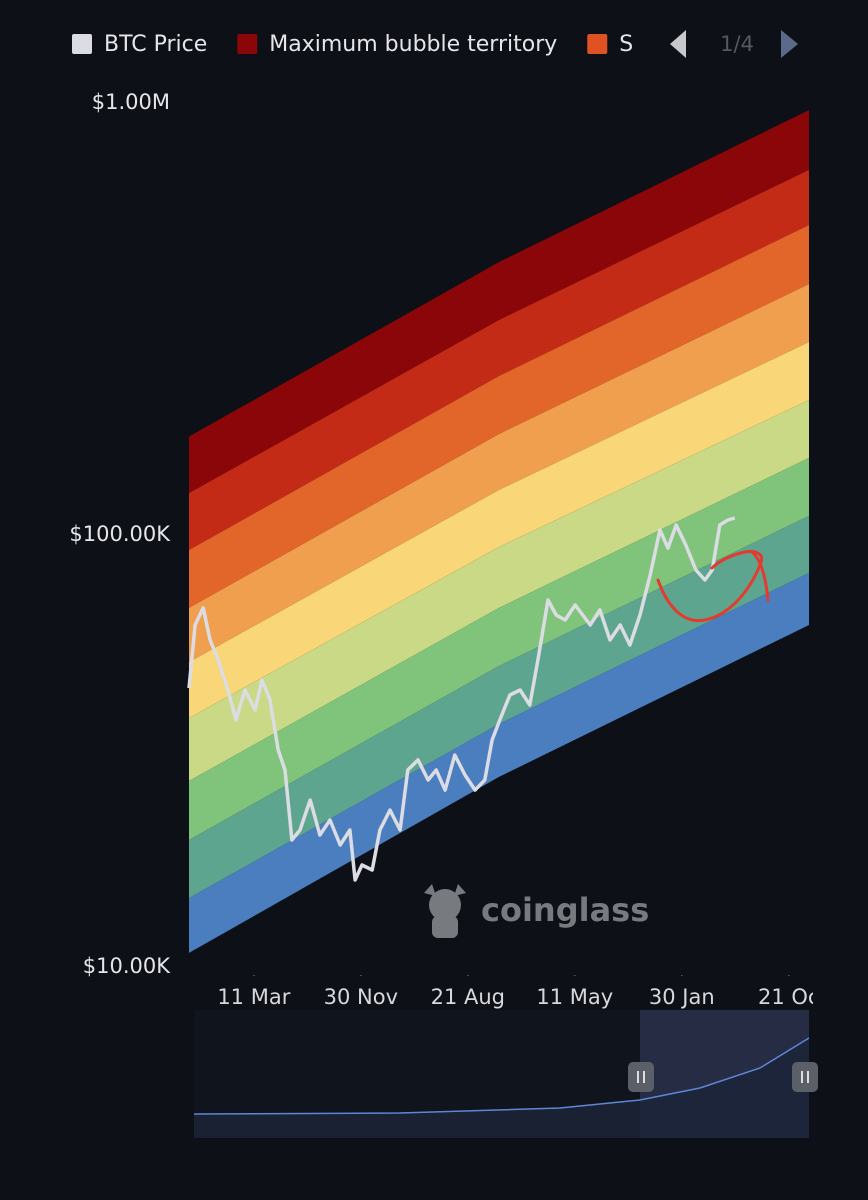  I want to click on legend-label: BTC Price, so click(155, 44).